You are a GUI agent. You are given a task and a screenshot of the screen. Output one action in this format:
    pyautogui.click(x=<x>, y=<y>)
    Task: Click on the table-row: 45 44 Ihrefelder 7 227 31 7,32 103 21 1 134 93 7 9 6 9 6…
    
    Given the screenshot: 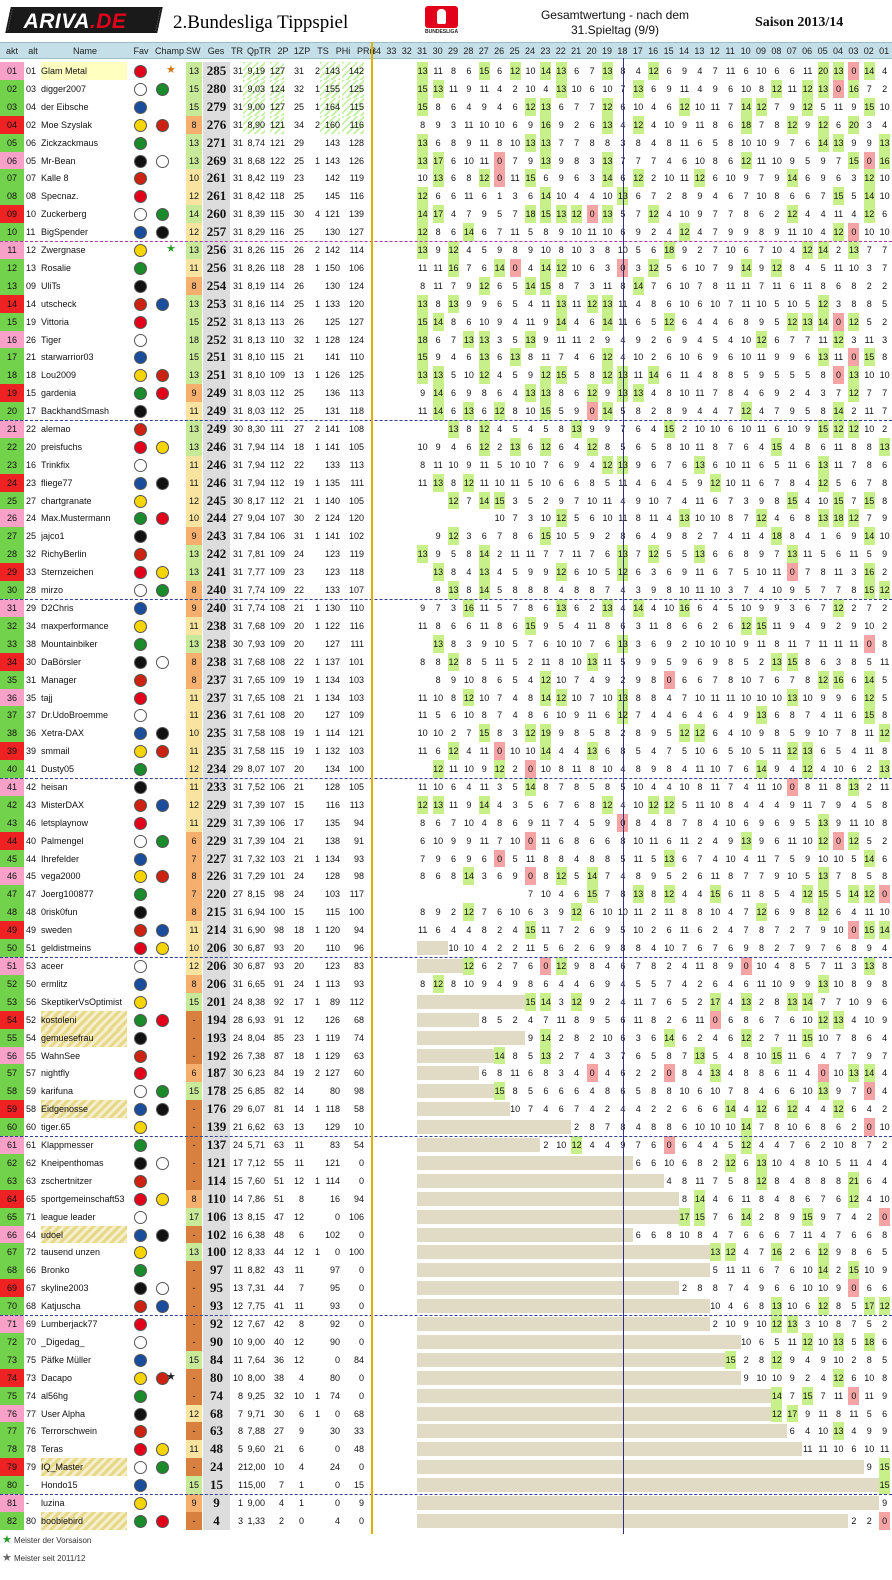 What is the action you would take?
    pyautogui.click(x=446, y=859)
    